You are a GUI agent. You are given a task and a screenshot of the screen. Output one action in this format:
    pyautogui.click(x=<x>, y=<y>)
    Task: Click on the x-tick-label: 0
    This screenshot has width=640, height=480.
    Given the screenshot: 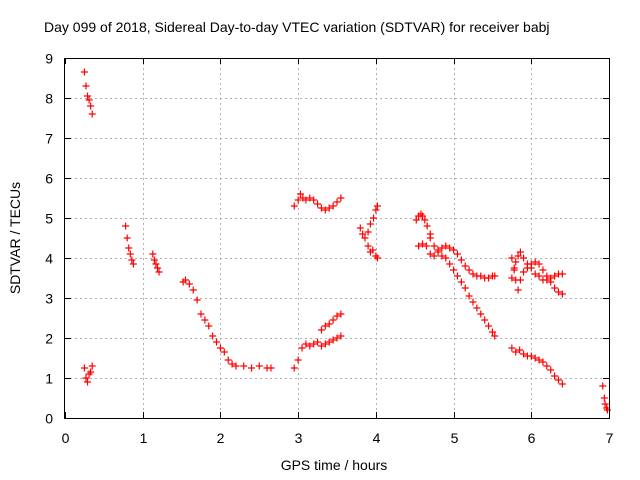 What is the action you would take?
    pyautogui.click(x=66, y=438)
    